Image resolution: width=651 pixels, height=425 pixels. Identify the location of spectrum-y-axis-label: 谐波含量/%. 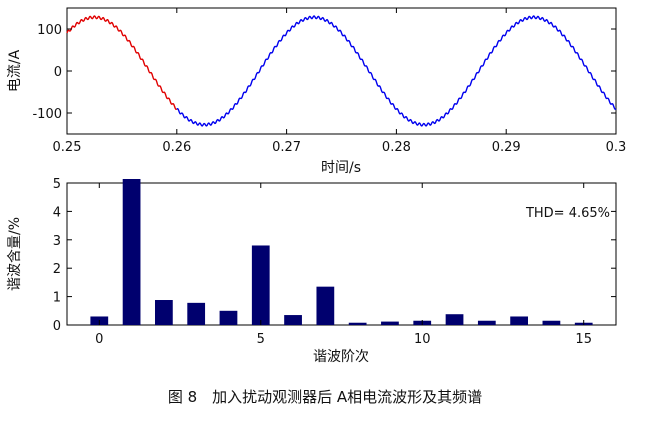
(15, 254).